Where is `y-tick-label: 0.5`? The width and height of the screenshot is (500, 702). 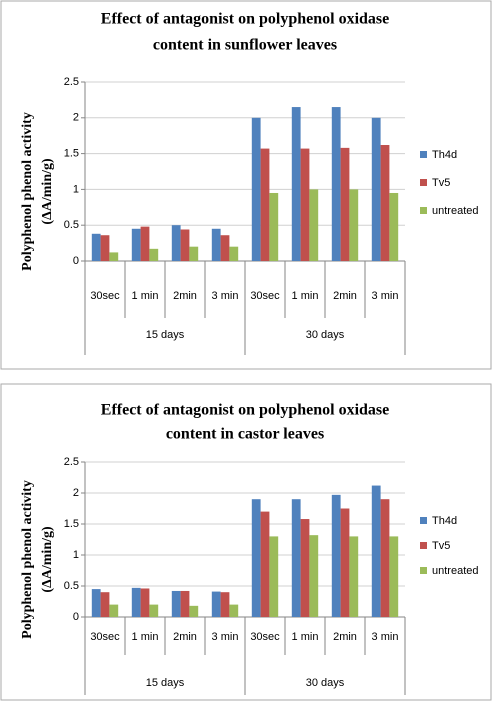 y-tick-label: 0.5 is located at coordinates (71, 586).